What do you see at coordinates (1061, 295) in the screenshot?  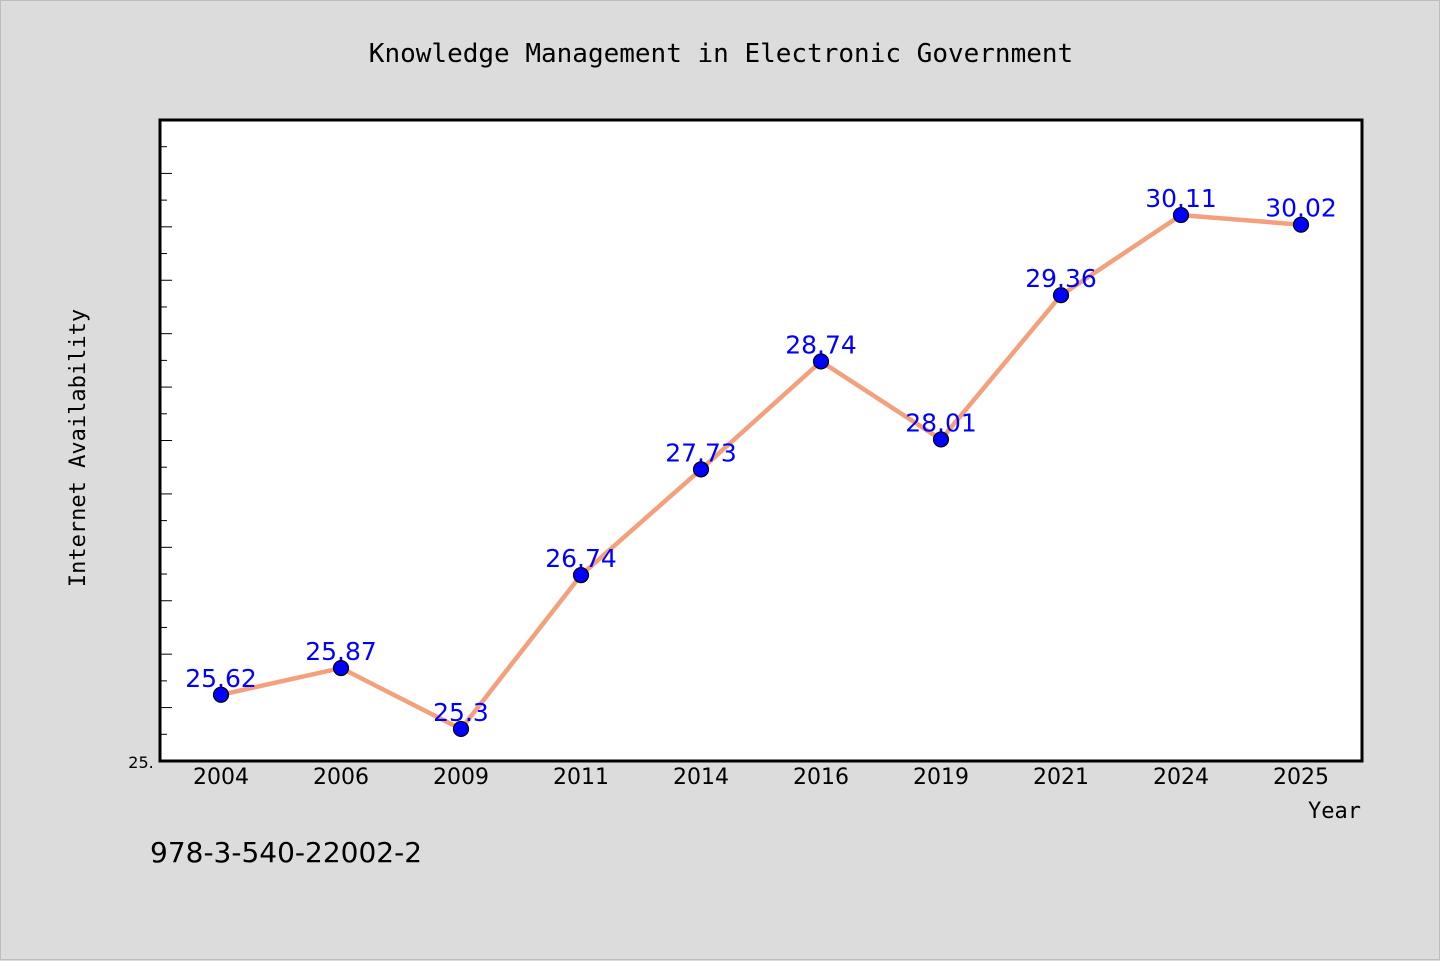 I see `data-point-2021` at bounding box center [1061, 295].